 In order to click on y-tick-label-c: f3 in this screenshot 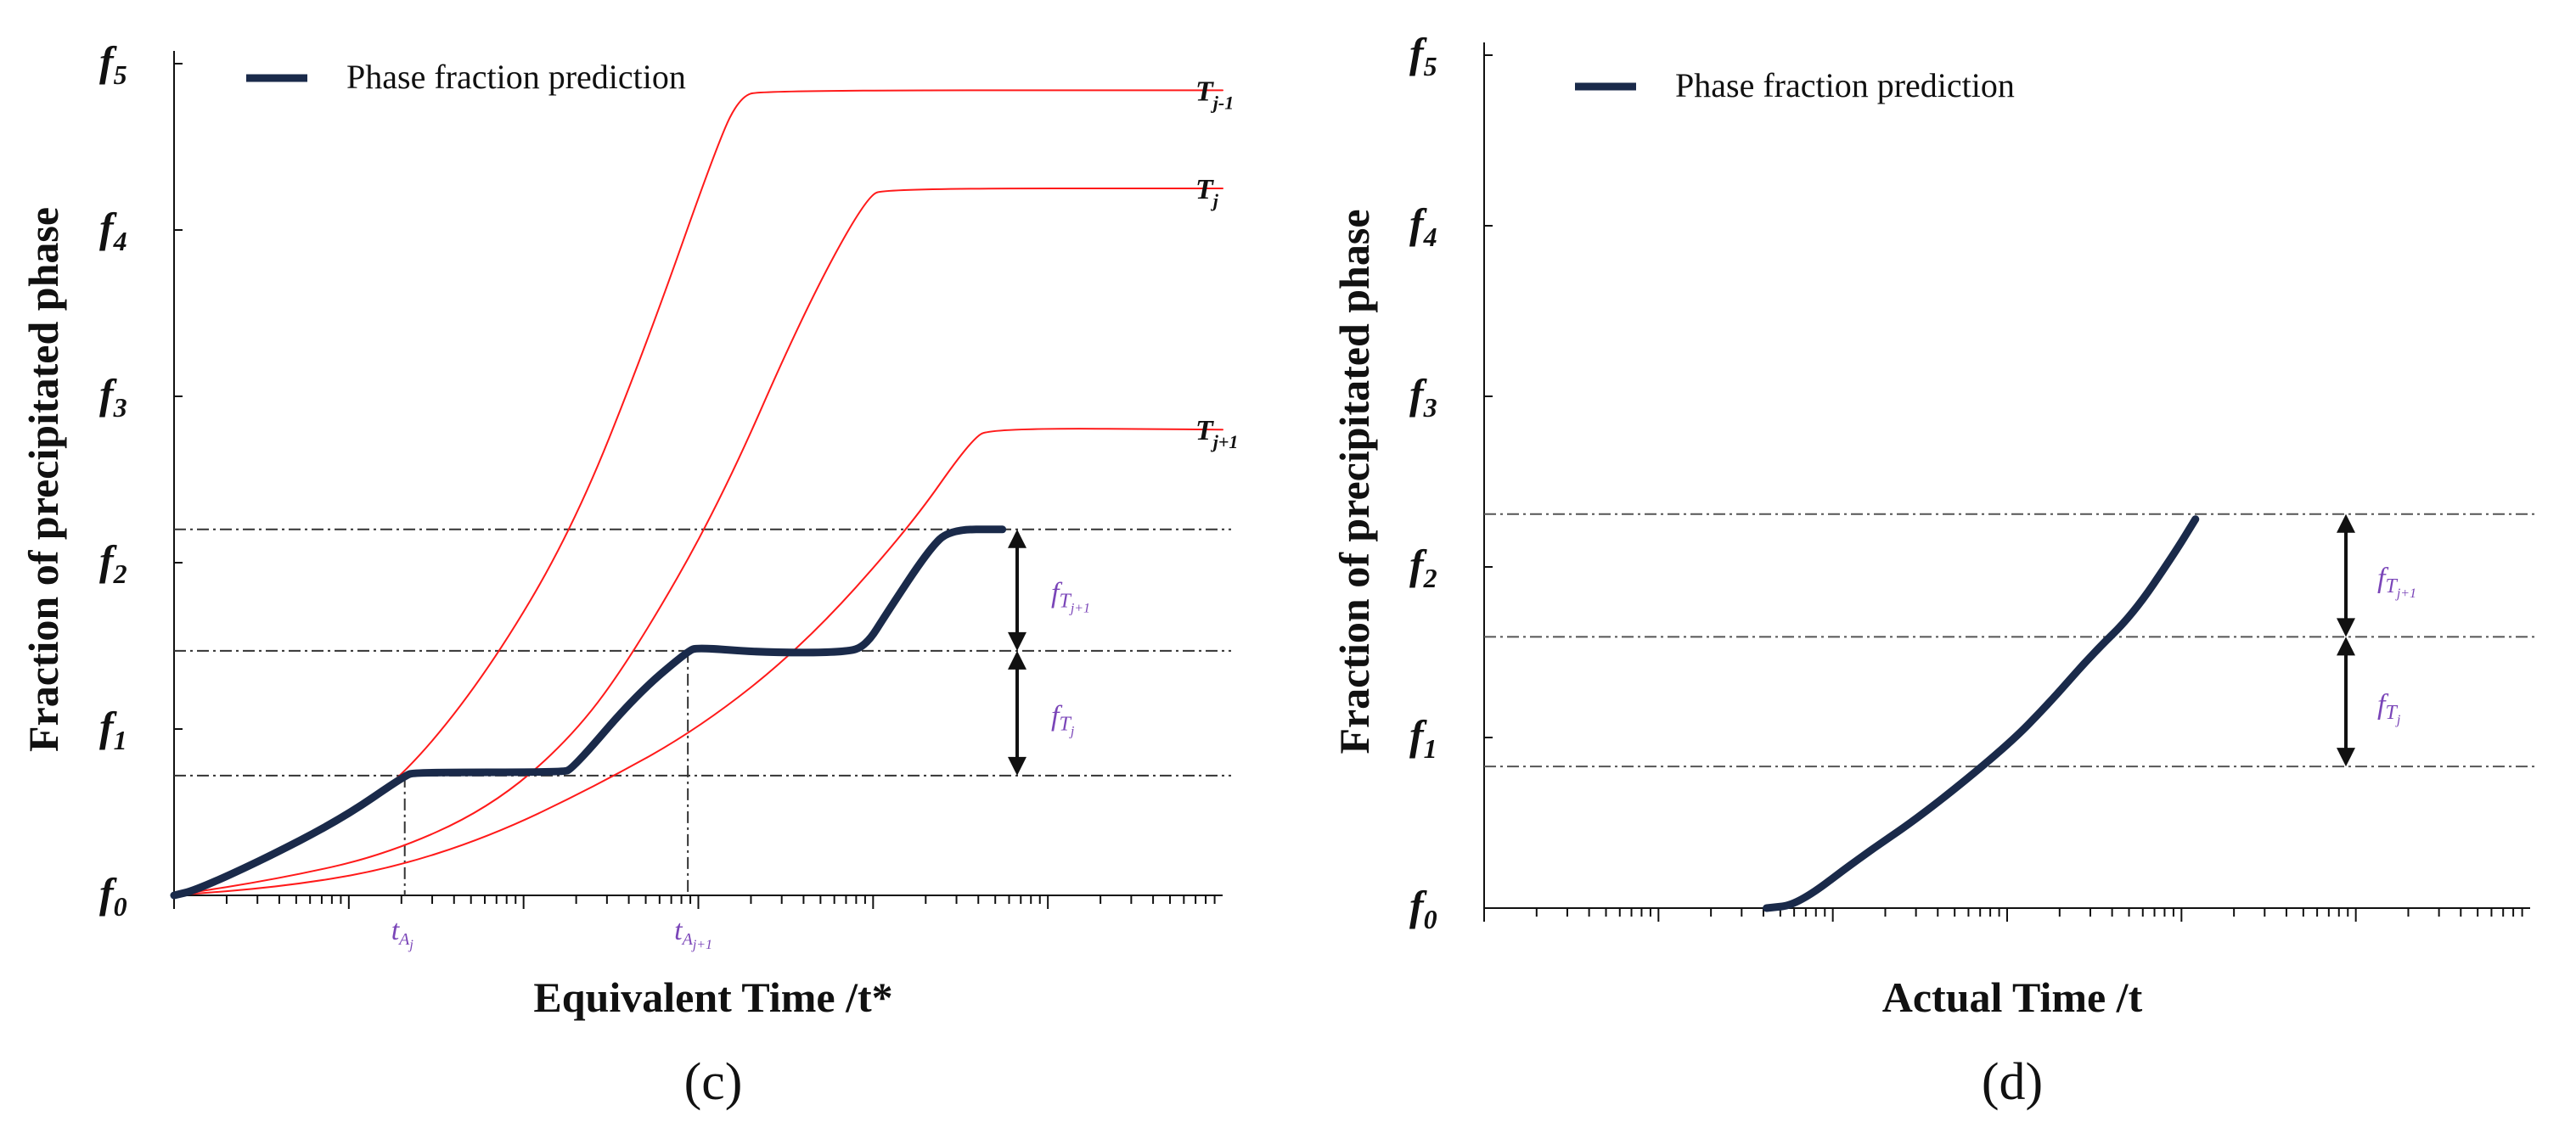, I will do `click(113, 397)`.